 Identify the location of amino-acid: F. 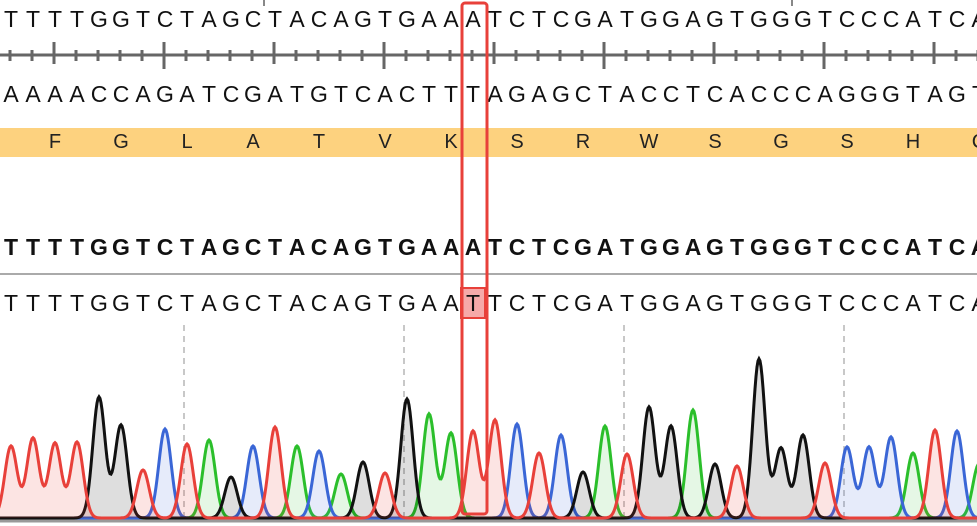
(55, 142).